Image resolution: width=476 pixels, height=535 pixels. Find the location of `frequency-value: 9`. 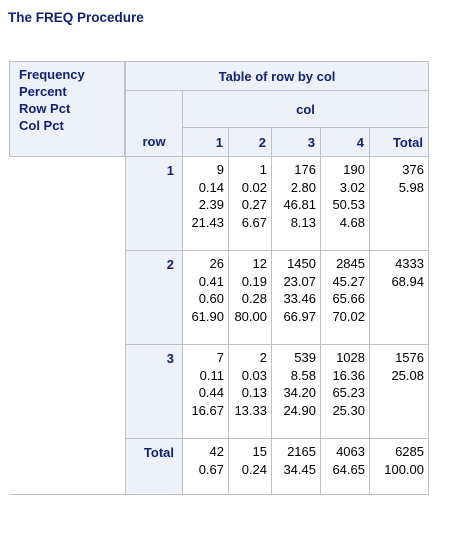

frequency-value: 9 is located at coordinates (220, 169).